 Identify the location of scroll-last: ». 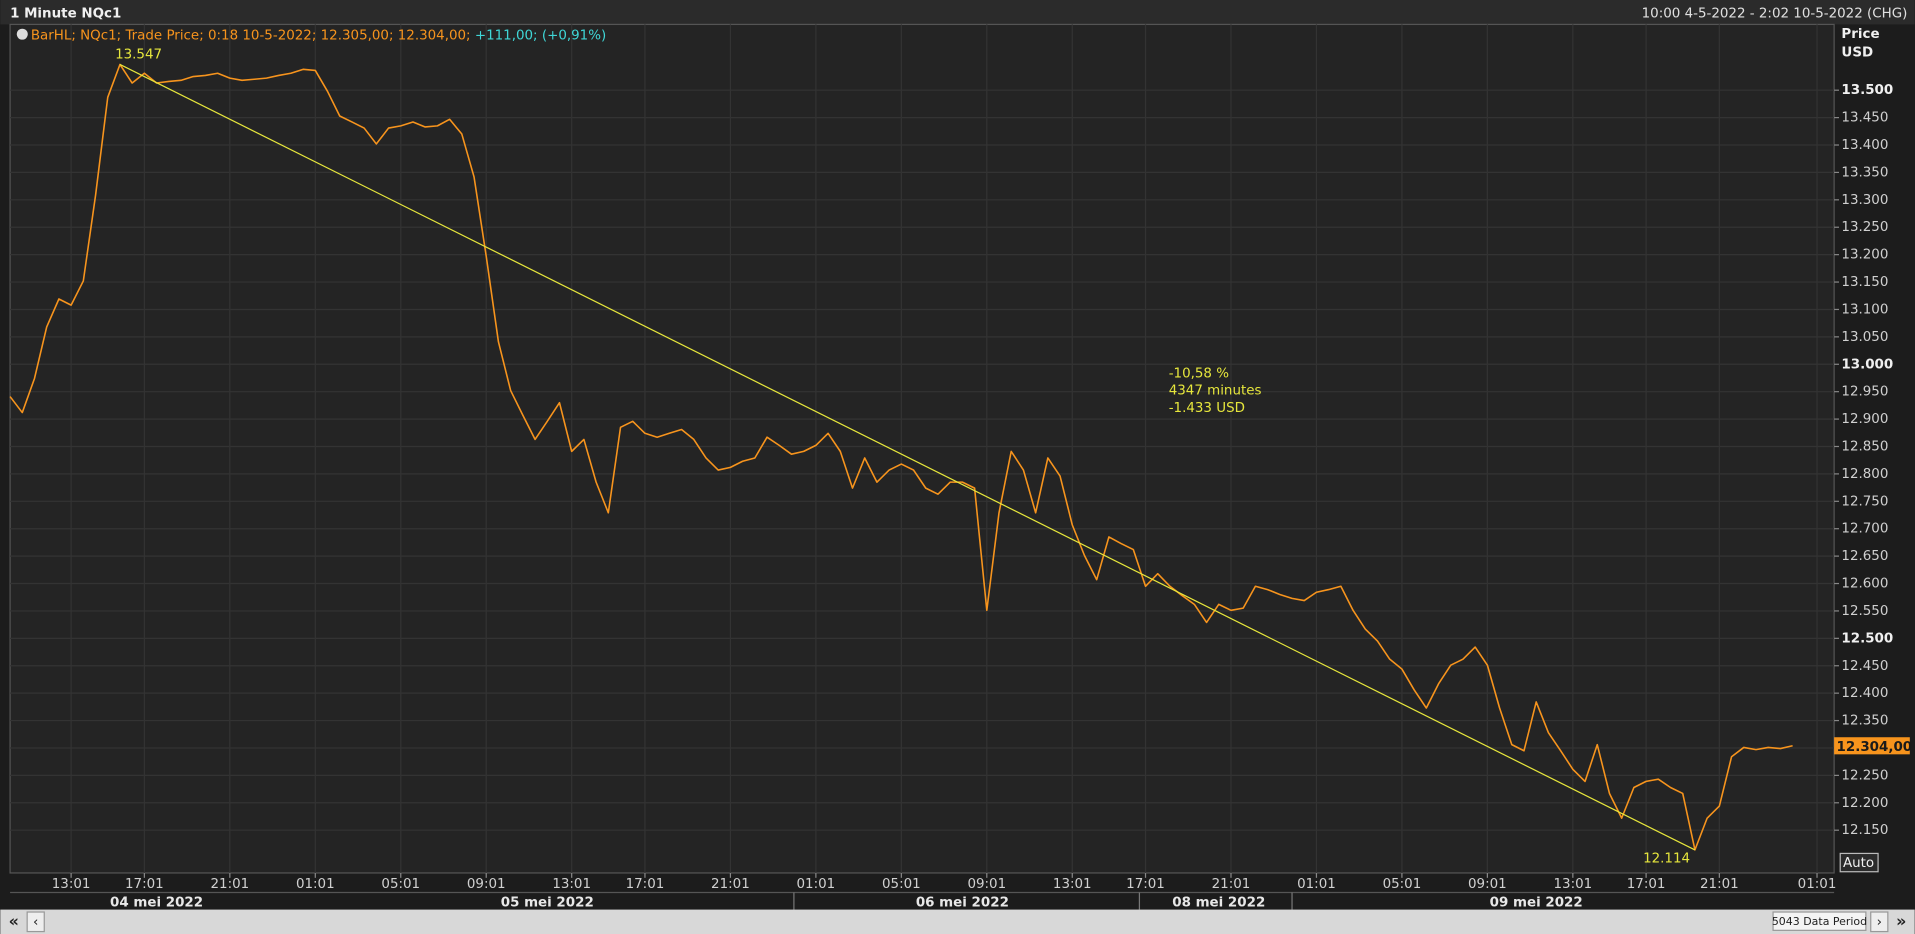
(1901, 920).